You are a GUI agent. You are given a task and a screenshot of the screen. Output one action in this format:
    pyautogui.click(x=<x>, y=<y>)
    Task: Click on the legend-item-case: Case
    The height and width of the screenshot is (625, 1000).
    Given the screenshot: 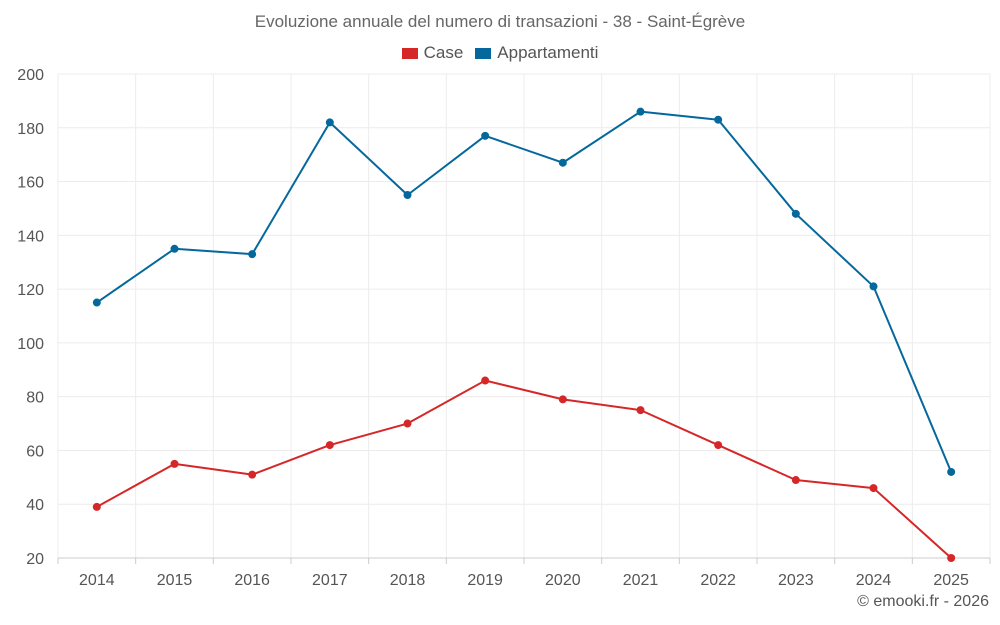 What is the action you would take?
    pyautogui.click(x=432, y=53)
    